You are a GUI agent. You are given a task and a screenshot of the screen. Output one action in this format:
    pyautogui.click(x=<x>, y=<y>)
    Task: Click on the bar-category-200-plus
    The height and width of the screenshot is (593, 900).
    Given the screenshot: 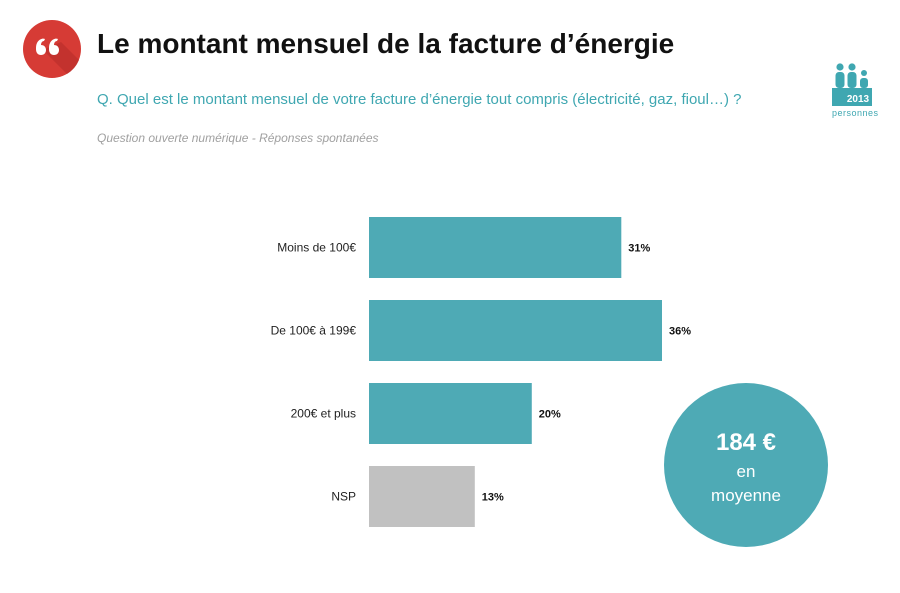 What is the action you would take?
    pyautogui.click(x=450, y=413)
    